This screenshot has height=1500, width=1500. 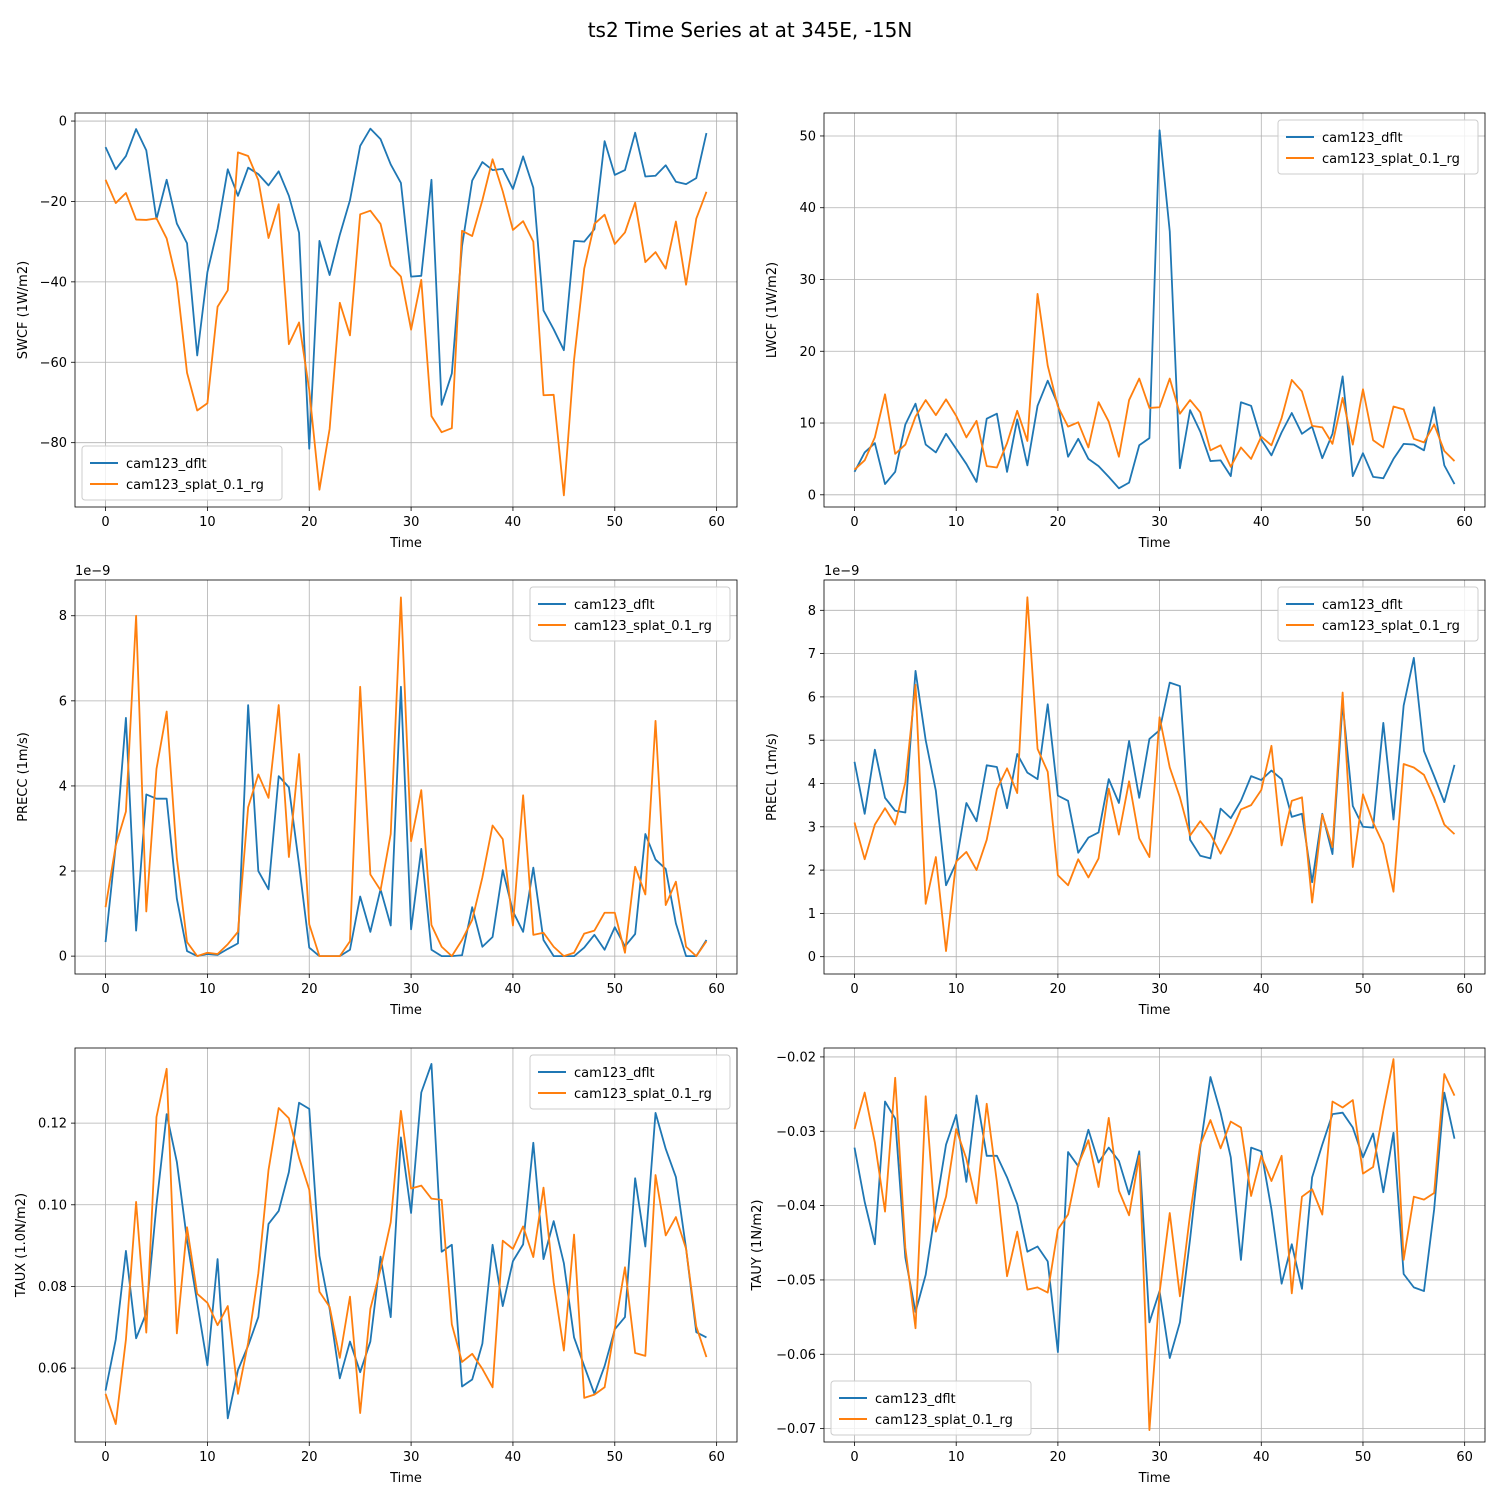 I want to click on y-tick-label: 5, so click(x=812, y=741).